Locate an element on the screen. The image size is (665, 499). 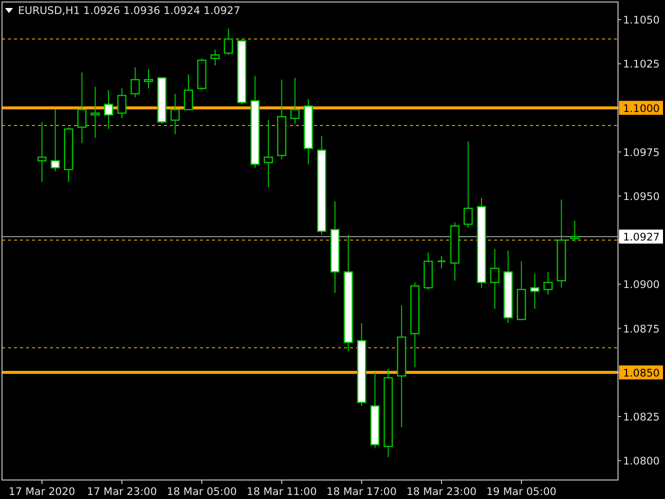
y-tick-label: 1.1025 is located at coordinates (641, 64).